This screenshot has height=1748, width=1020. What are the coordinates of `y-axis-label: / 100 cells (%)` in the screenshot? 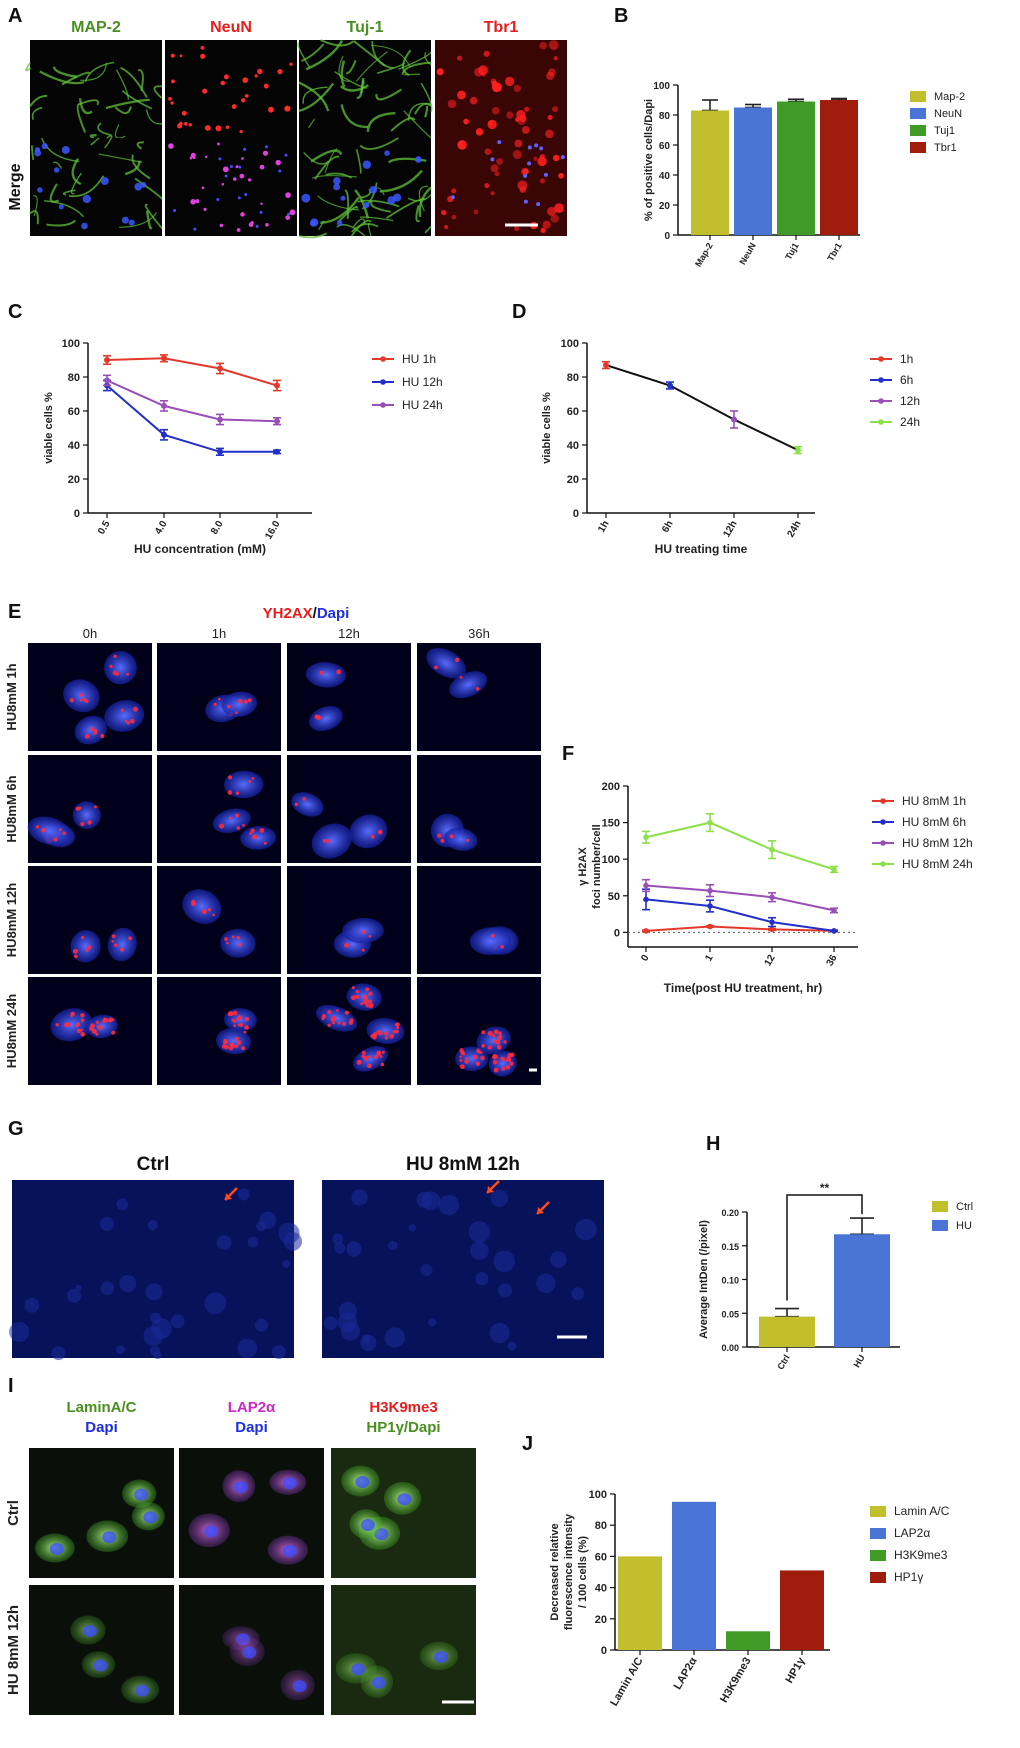 It's located at (583, 1572).